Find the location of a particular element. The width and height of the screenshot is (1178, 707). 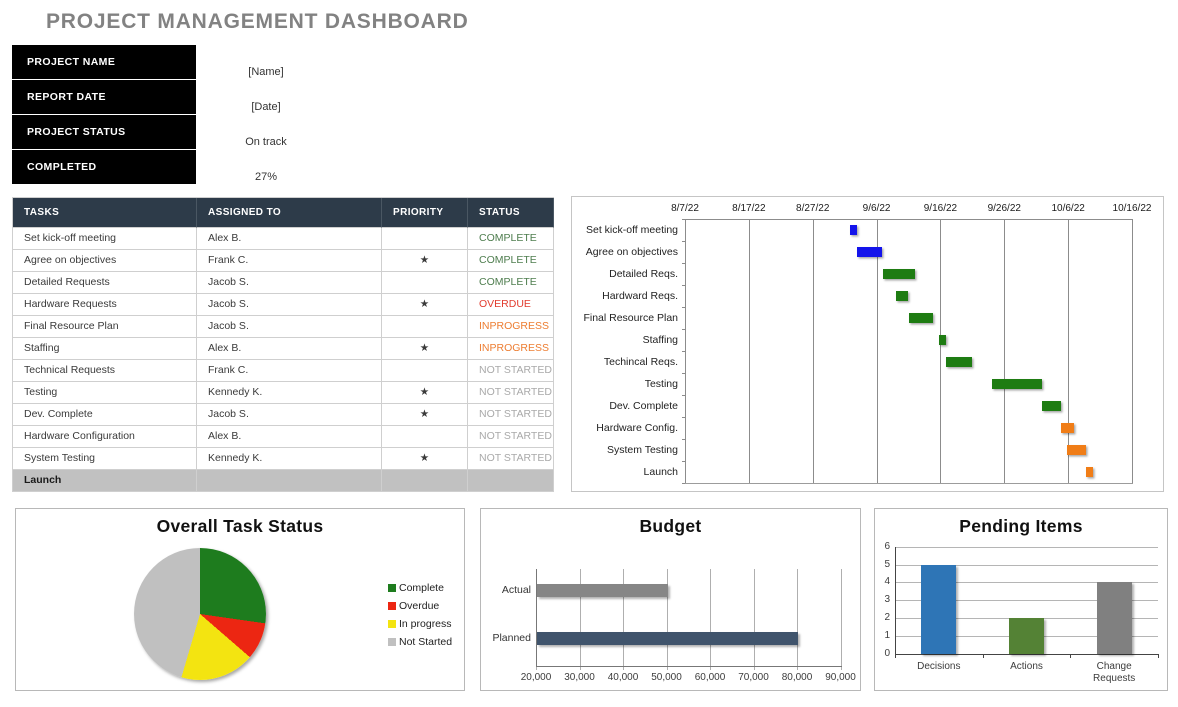

column-header: PRIORITY is located at coordinates (425, 213).